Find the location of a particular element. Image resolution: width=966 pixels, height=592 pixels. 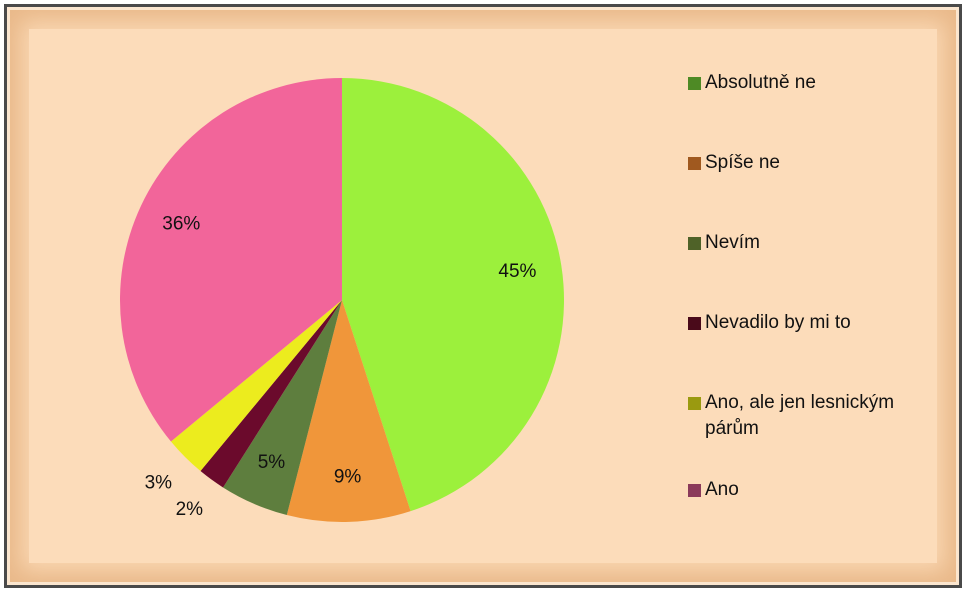

data-label: 3% is located at coordinates (159, 483).